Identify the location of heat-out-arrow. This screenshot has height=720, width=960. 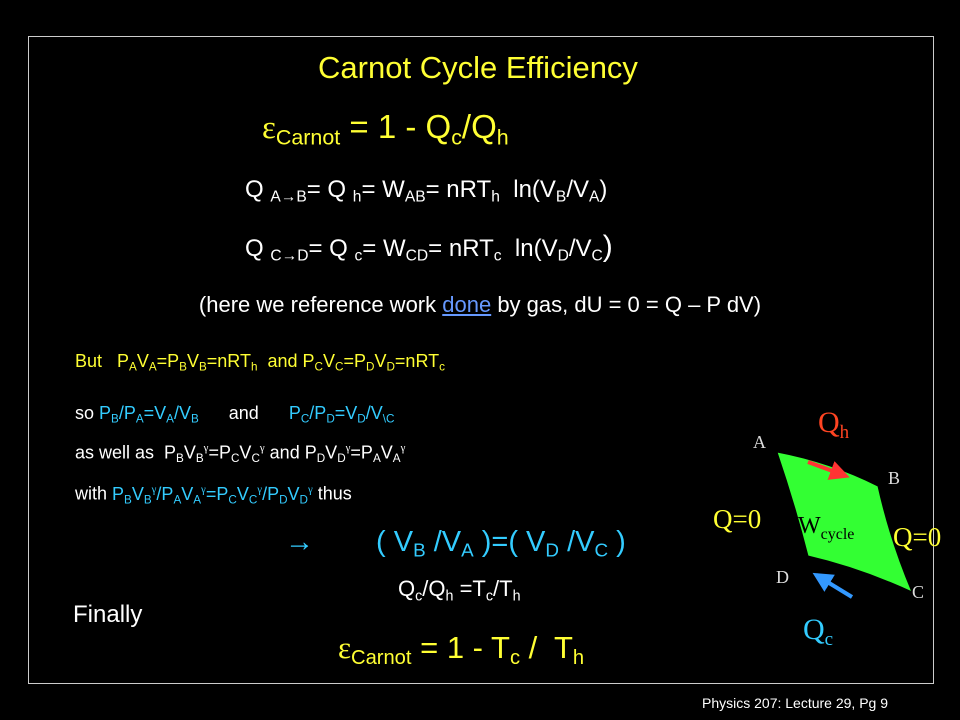
(833, 585).